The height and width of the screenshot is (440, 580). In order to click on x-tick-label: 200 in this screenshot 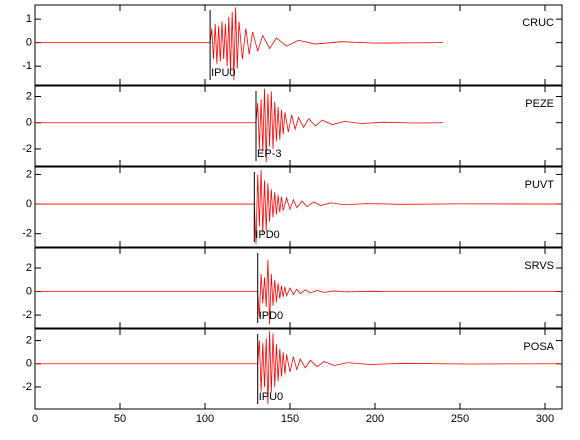, I will do `click(375, 419)`.